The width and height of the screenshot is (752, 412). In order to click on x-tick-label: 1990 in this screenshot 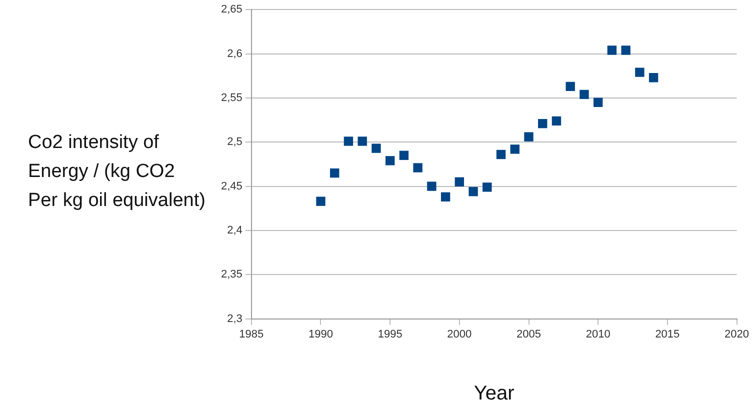, I will do `click(320, 334)`.